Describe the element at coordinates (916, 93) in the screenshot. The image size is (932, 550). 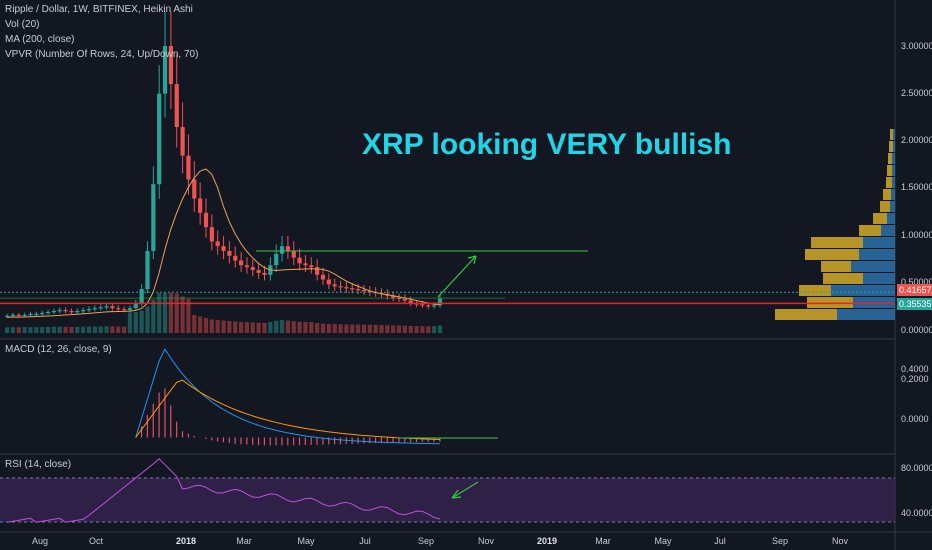
I see `price-tick: 2.50000` at that location.